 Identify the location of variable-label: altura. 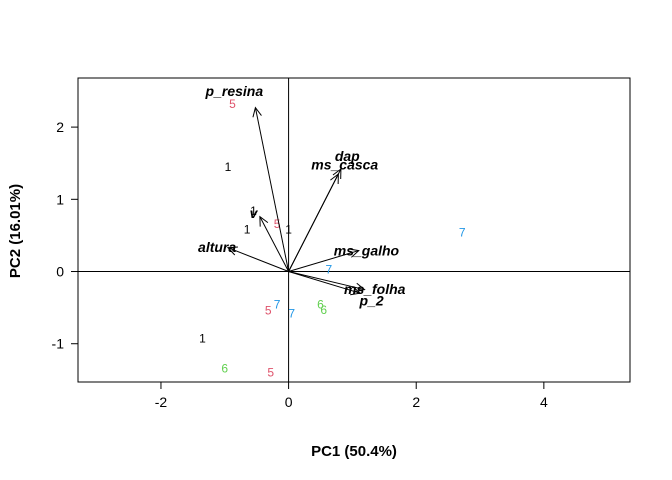
(217, 247).